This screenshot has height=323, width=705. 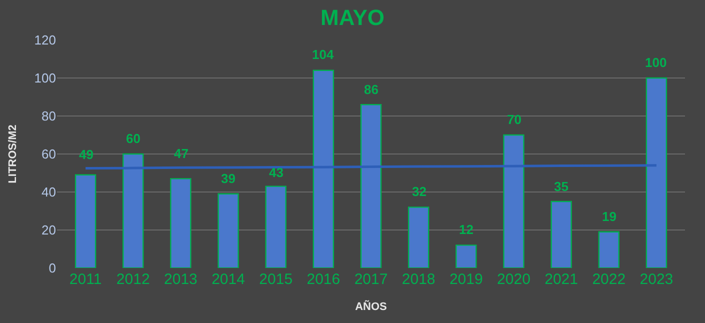 What do you see at coordinates (12, 154) in the screenshot?
I see `y-axis-title: LITROS/M2` at bounding box center [12, 154].